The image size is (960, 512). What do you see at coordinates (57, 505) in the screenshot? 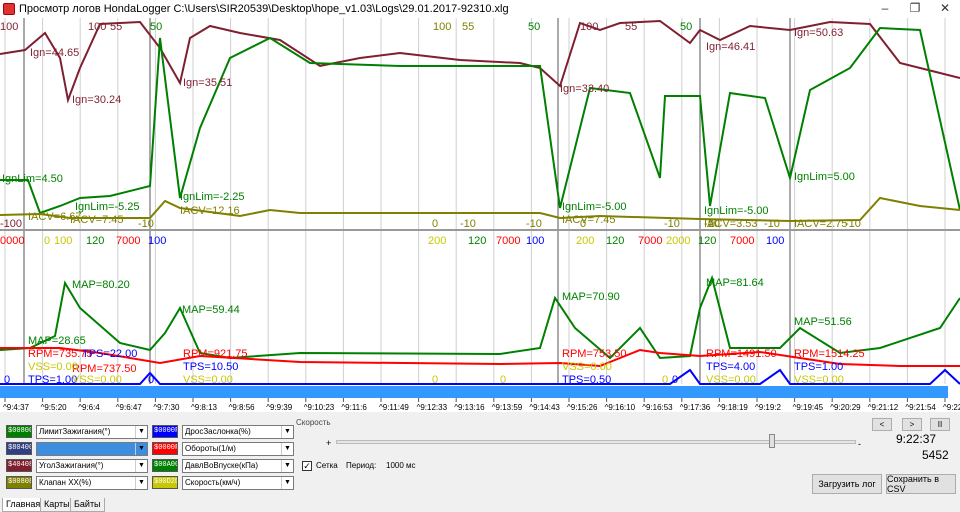
I see `tab-maps: Карты` at bounding box center [57, 505].